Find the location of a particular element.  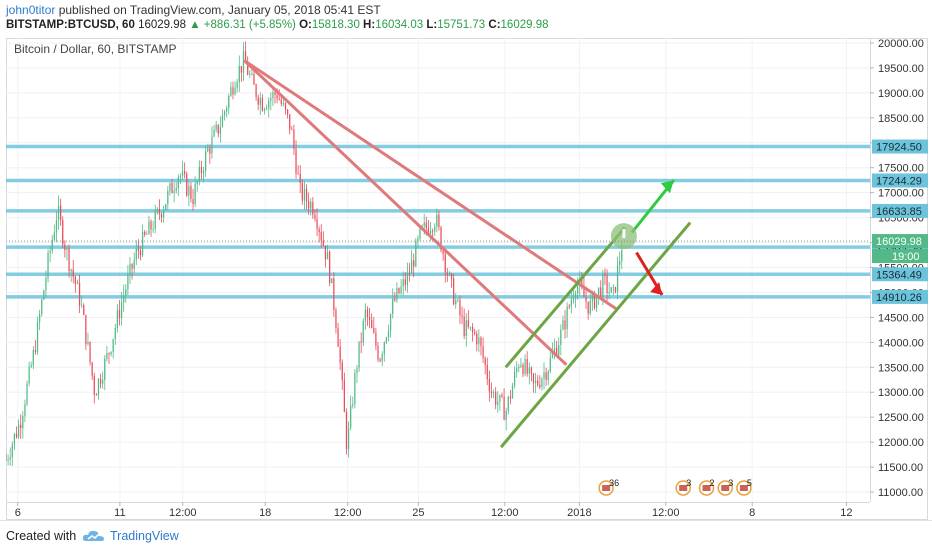

event-count-label: 2 is located at coordinates (712, 483).